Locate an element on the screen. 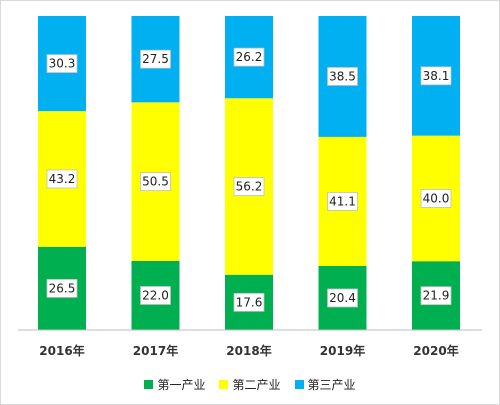  legend-item-tertiary: 第三产业 is located at coordinates (325, 384).